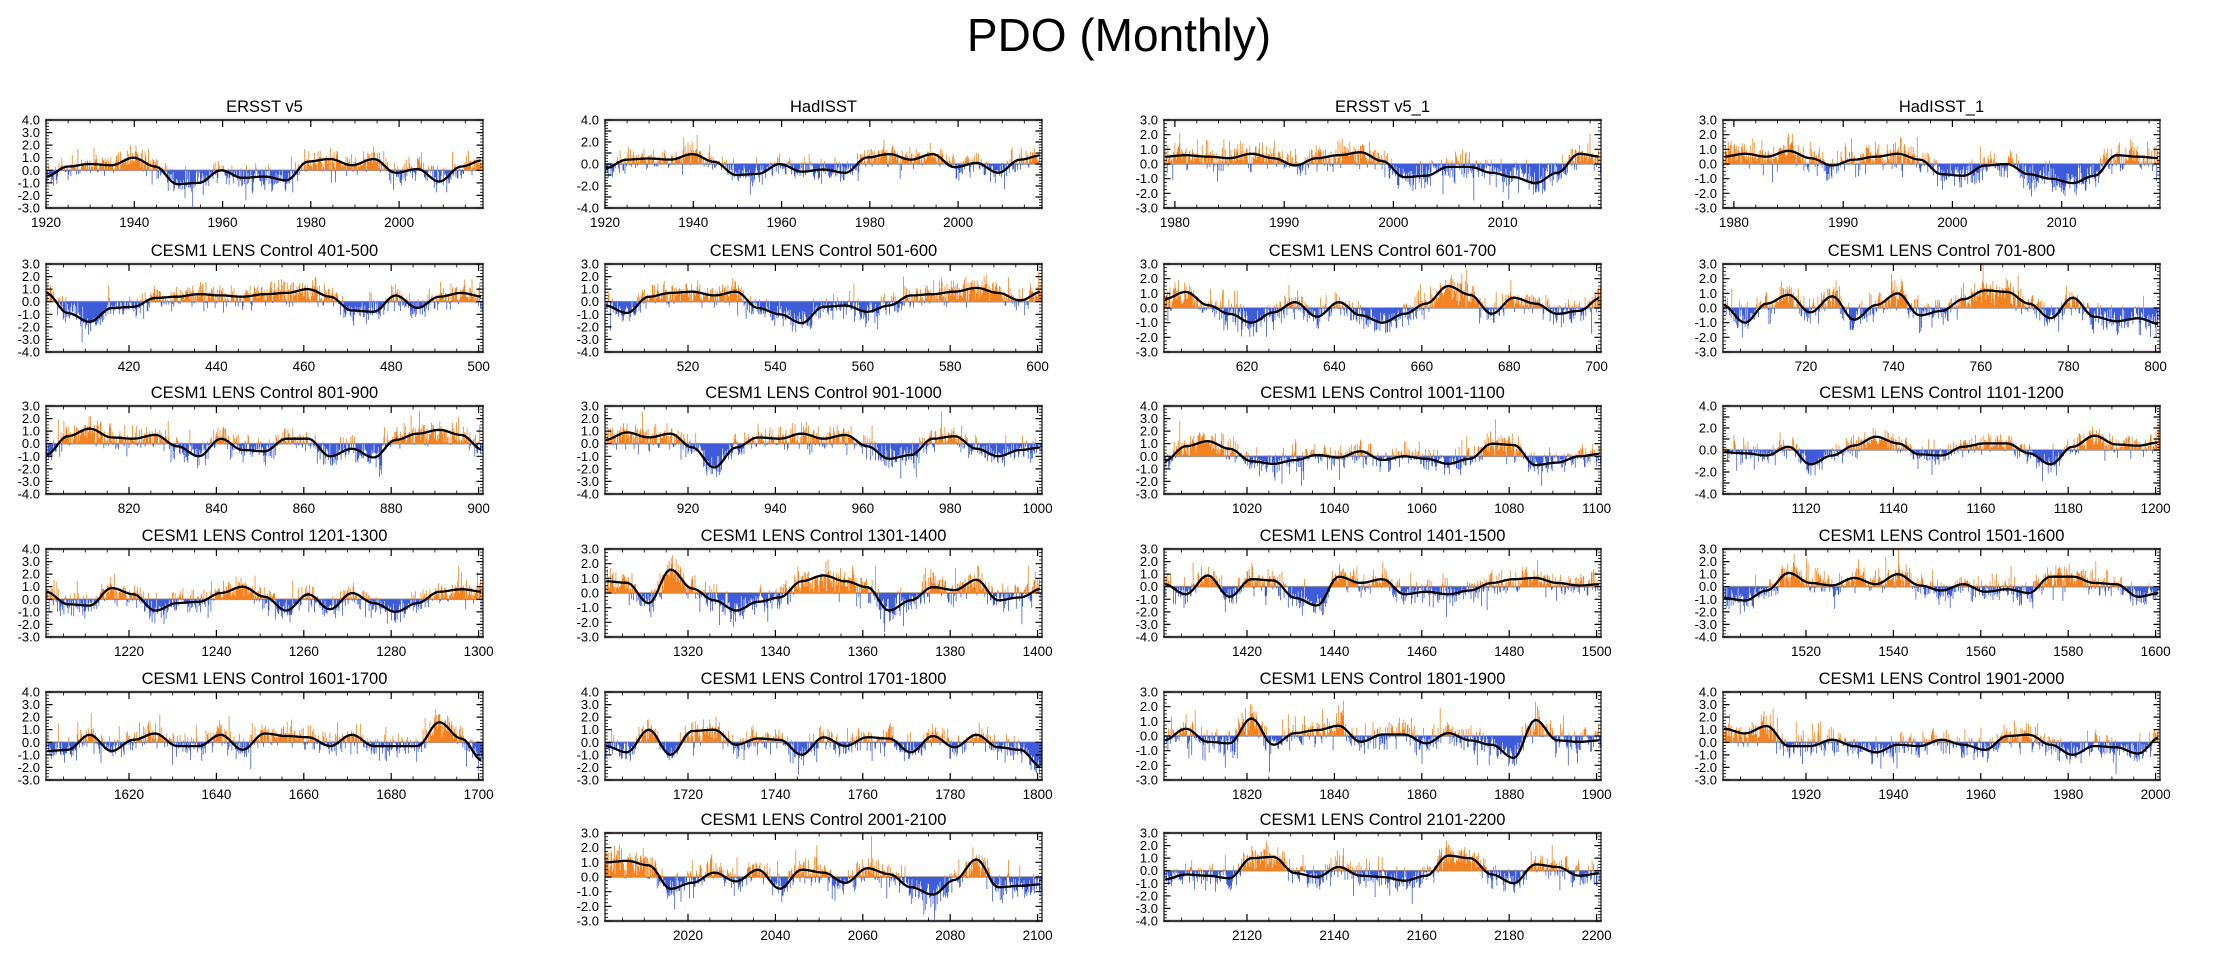 The height and width of the screenshot is (957, 2238). I want to click on x-tick-label: 2000, so click(958, 222).